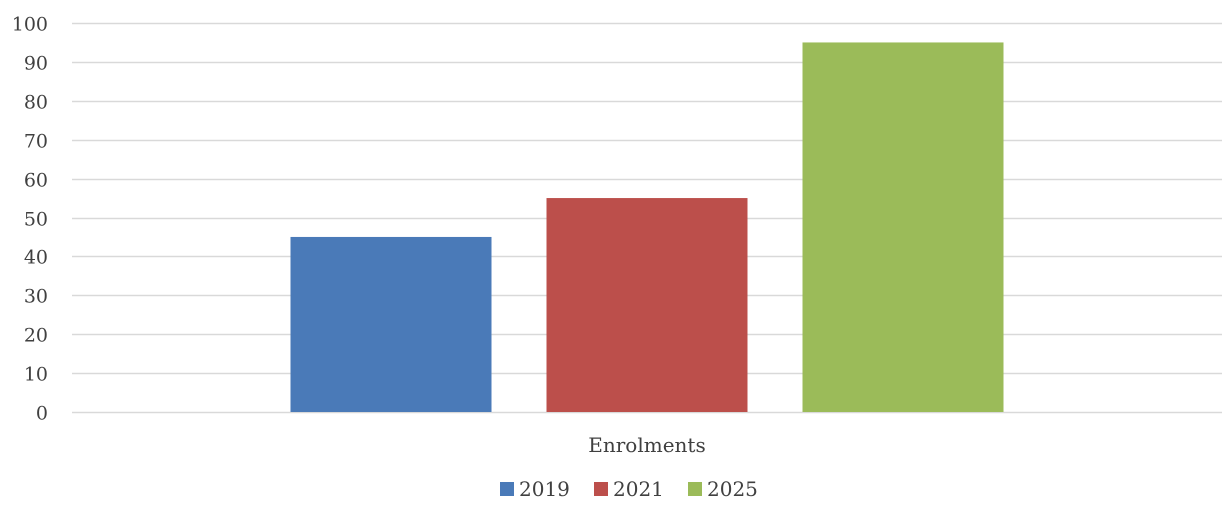 The image size is (1225, 510). I want to click on y-tick-label: 0, so click(42, 414).